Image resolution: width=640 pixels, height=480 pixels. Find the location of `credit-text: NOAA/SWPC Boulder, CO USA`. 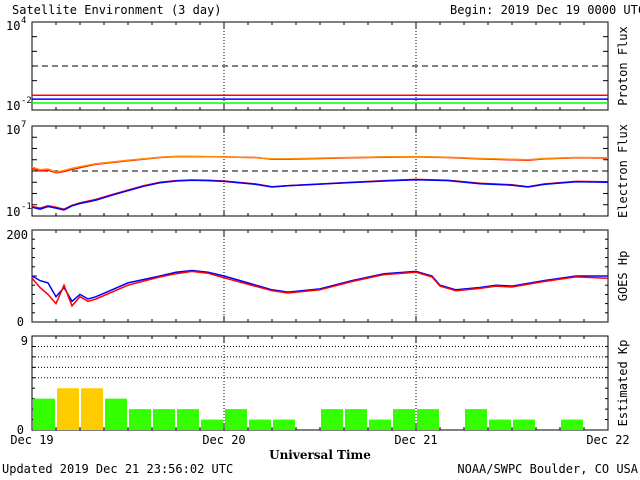

credit-text: NOAA/SWPC Boulder, CO USA is located at coordinates (547, 469).